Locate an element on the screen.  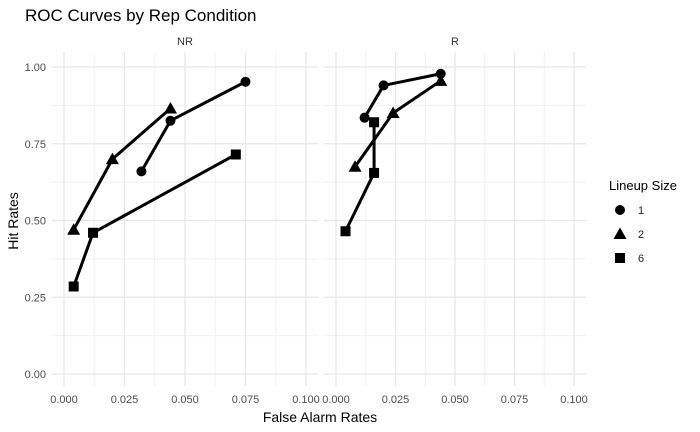
facet-label: R is located at coordinates (455, 42).